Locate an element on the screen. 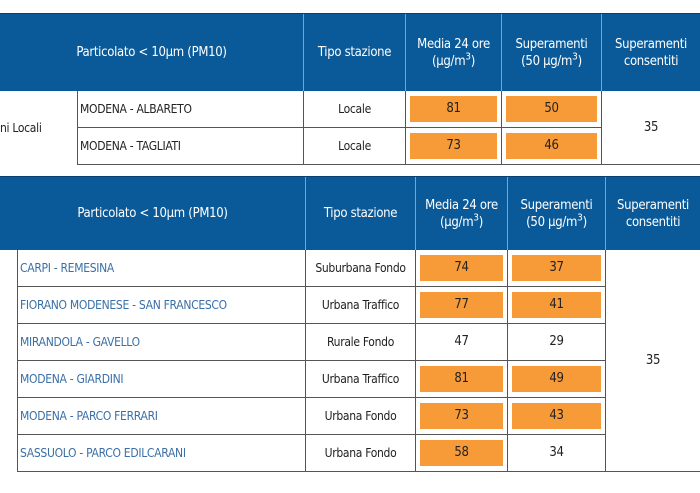  media-cell: 77 is located at coordinates (462, 305).